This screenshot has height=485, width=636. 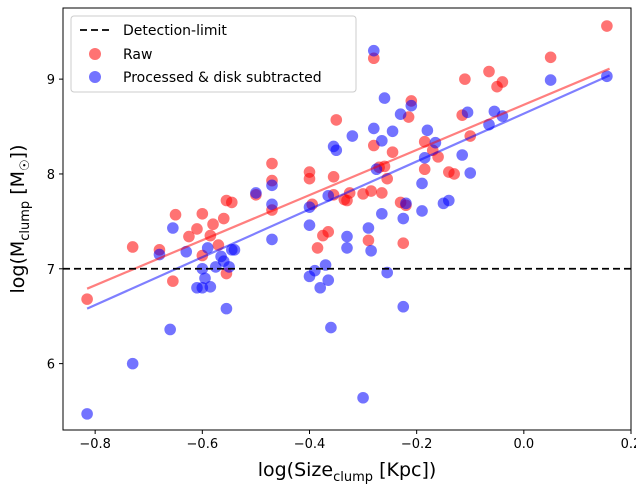 I want to click on x-tick-label: 0.0, so click(x=523, y=444).